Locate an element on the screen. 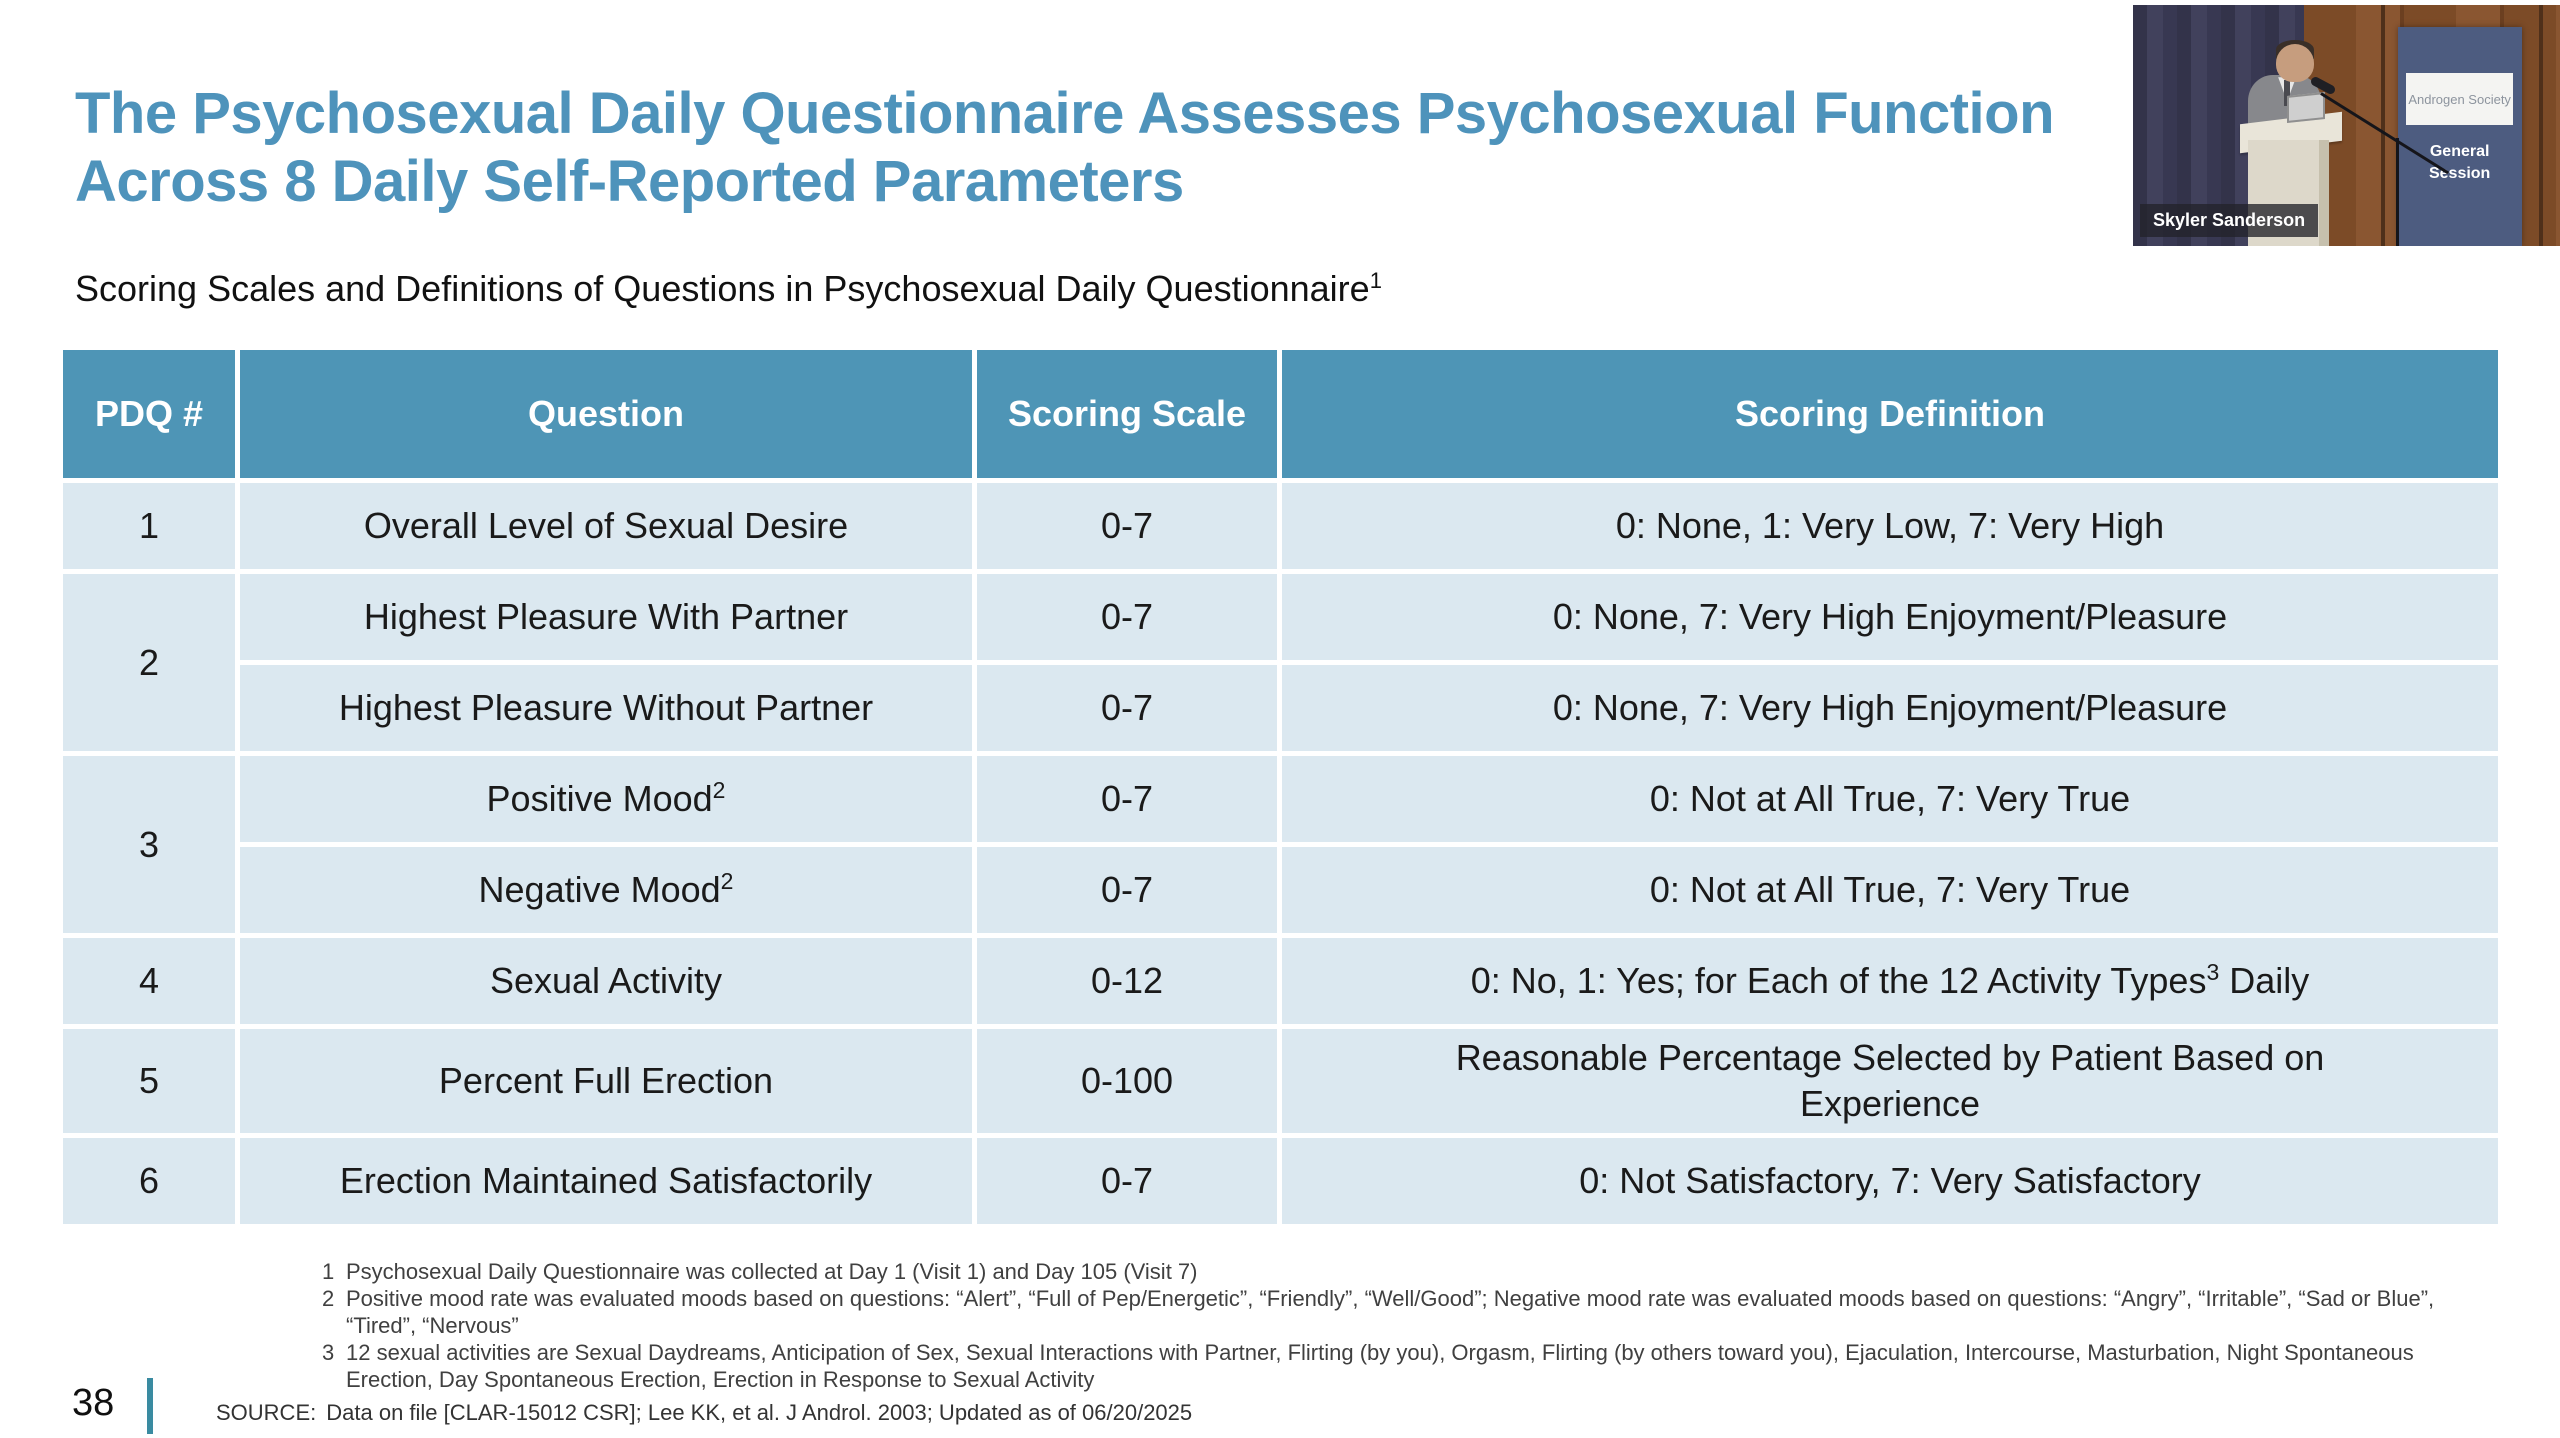 The height and width of the screenshot is (1438, 2560). banner-org-name: Androgen Society is located at coordinates (2459, 99).